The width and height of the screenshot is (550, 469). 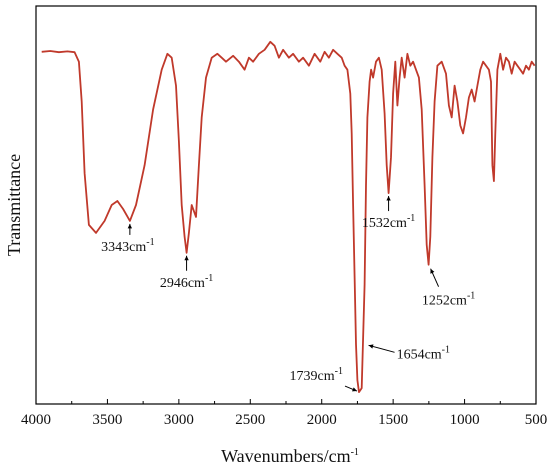 What do you see at coordinates (423, 353) in the screenshot?
I see `peak-annotation-label: 1654cm-1` at bounding box center [423, 353].